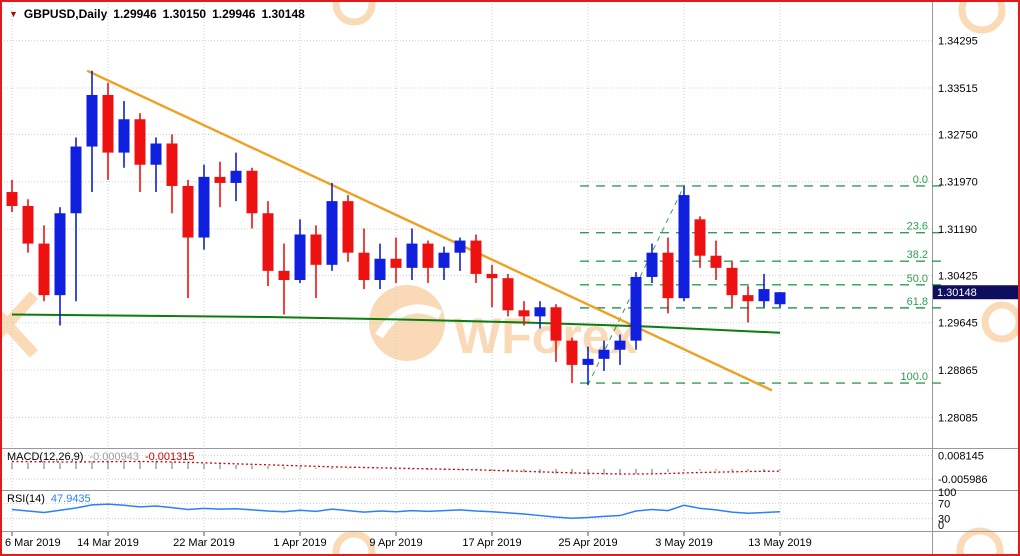 The image size is (1020, 556). What do you see at coordinates (917, 302) in the screenshot?
I see `svg-text: 61.8` at bounding box center [917, 302].